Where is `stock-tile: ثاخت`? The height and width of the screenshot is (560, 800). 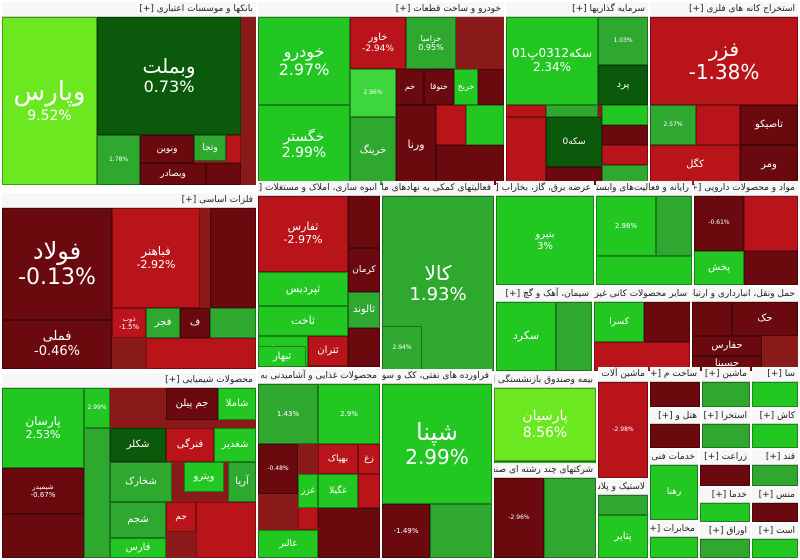 stock-tile: ثاخت is located at coordinates (303, 321).